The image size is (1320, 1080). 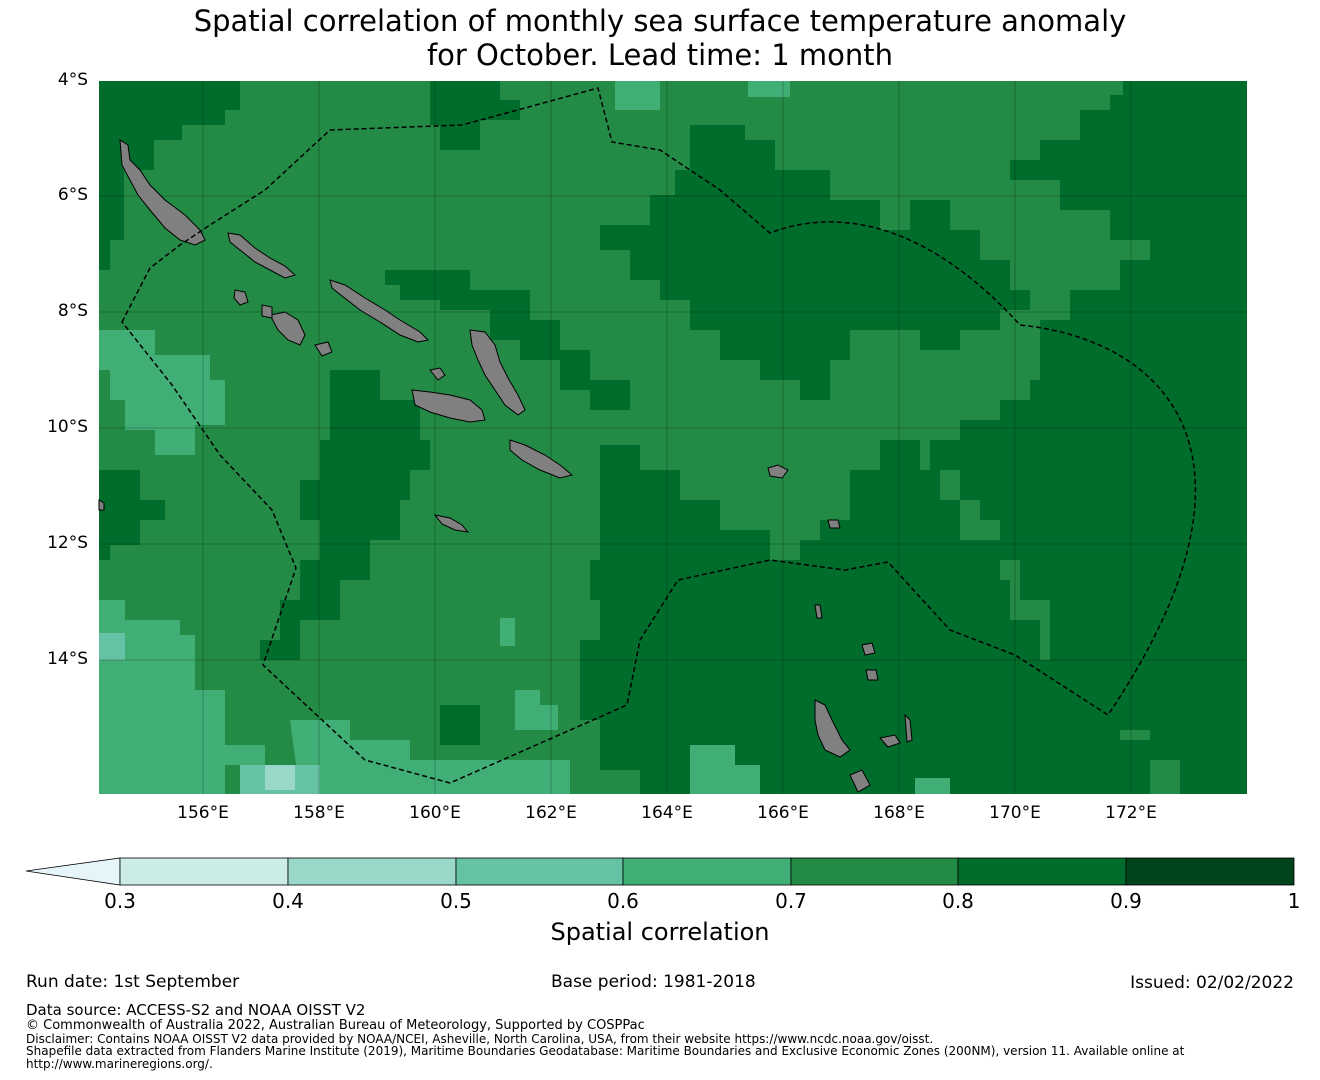 What do you see at coordinates (430, 757) in the screenshot?
I see `patch-mid-south` at bounding box center [430, 757].